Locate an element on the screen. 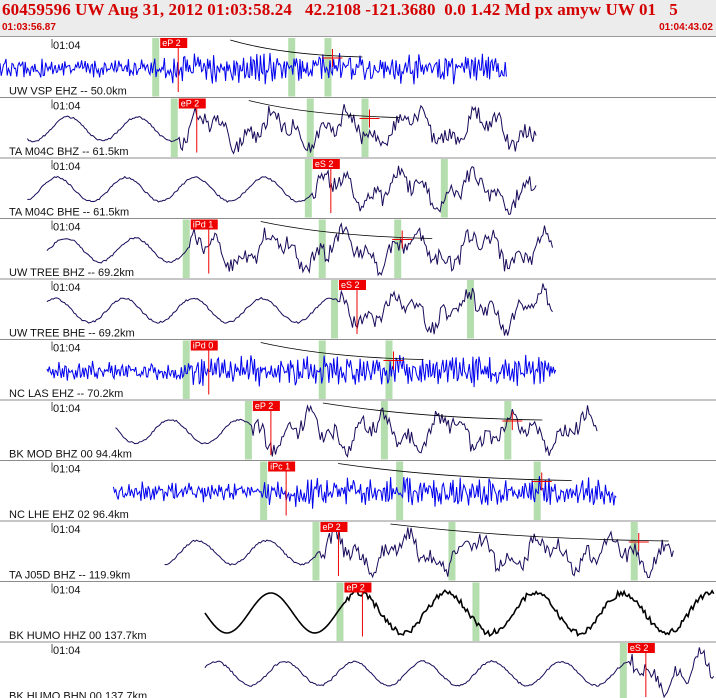 This screenshot has height=698, width=716. trace-row: 01:04 iPd 1 UW TREE BHZ -- 69.2km is located at coordinates (358, 249).